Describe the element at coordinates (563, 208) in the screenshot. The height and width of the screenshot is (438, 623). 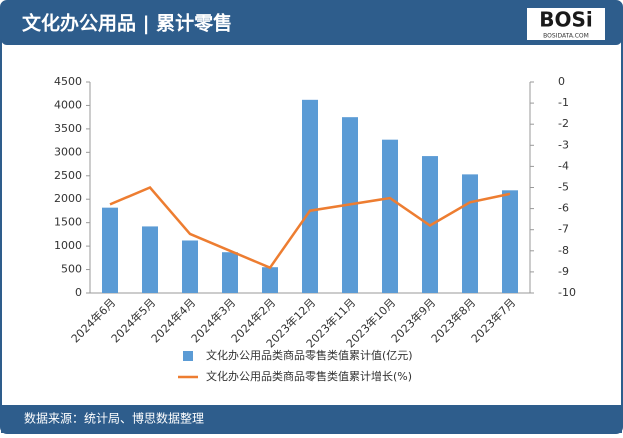
I see `y2-tick-label: -6` at that location.